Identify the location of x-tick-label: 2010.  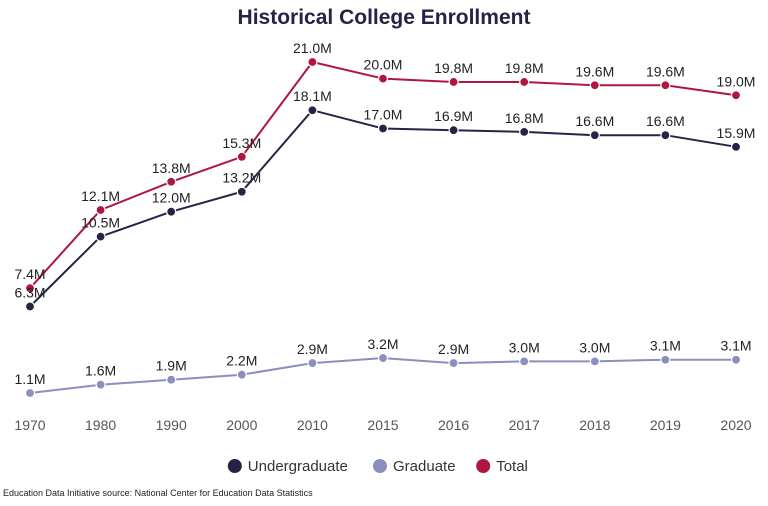
(312, 425).